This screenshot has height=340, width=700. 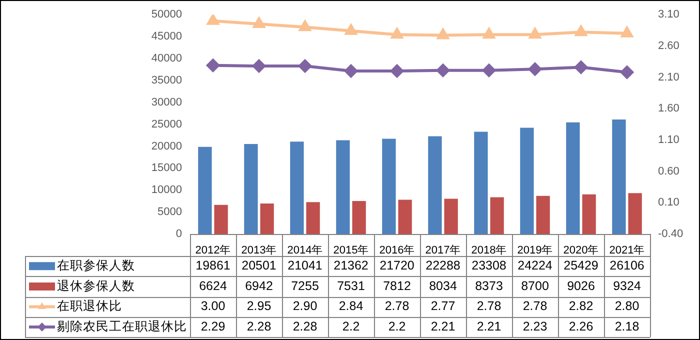 What do you see at coordinates (351, 306) in the screenshot?
I see `data-label: 2.84` at bounding box center [351, 306].